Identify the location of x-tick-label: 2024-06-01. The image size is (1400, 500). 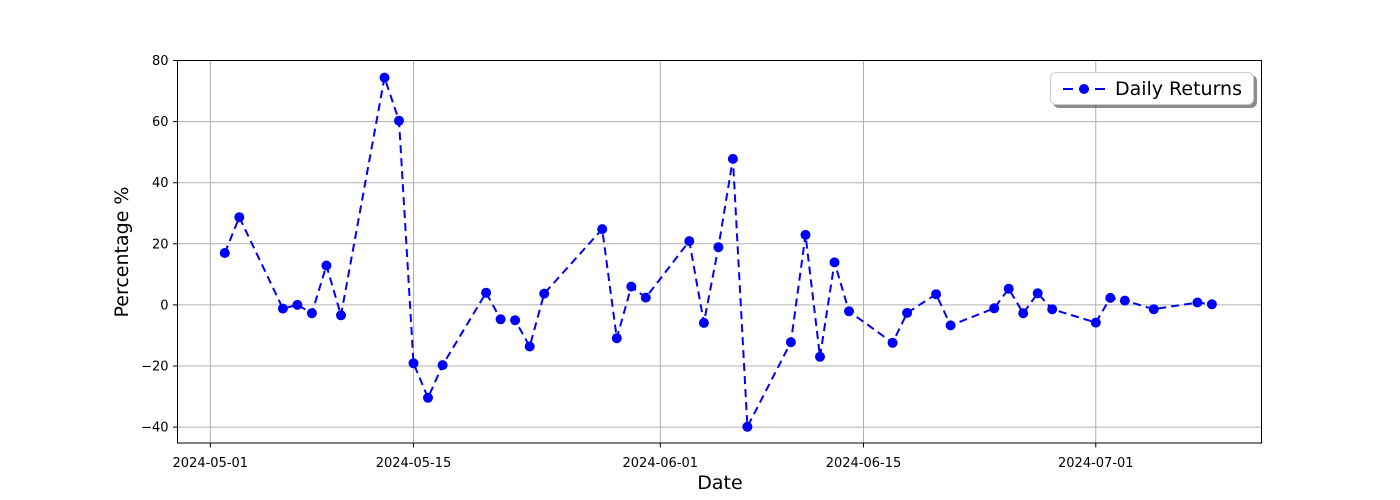
(661, 463).